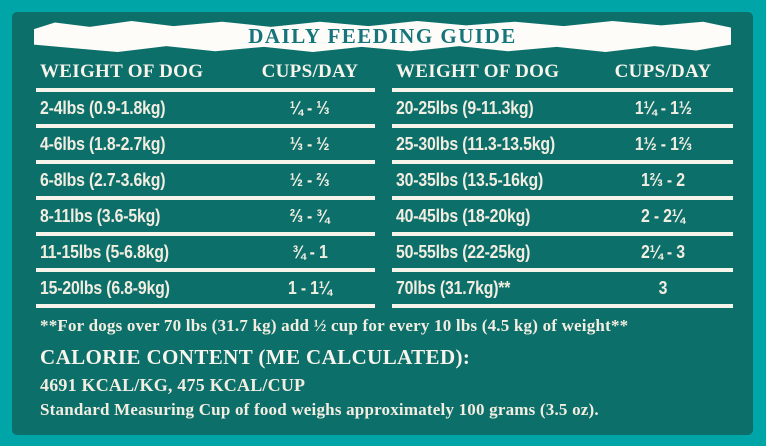  I want to click on table-row: 30-35lbs (13.5-16kg) 1⅔ - 2, so click(562, 182).